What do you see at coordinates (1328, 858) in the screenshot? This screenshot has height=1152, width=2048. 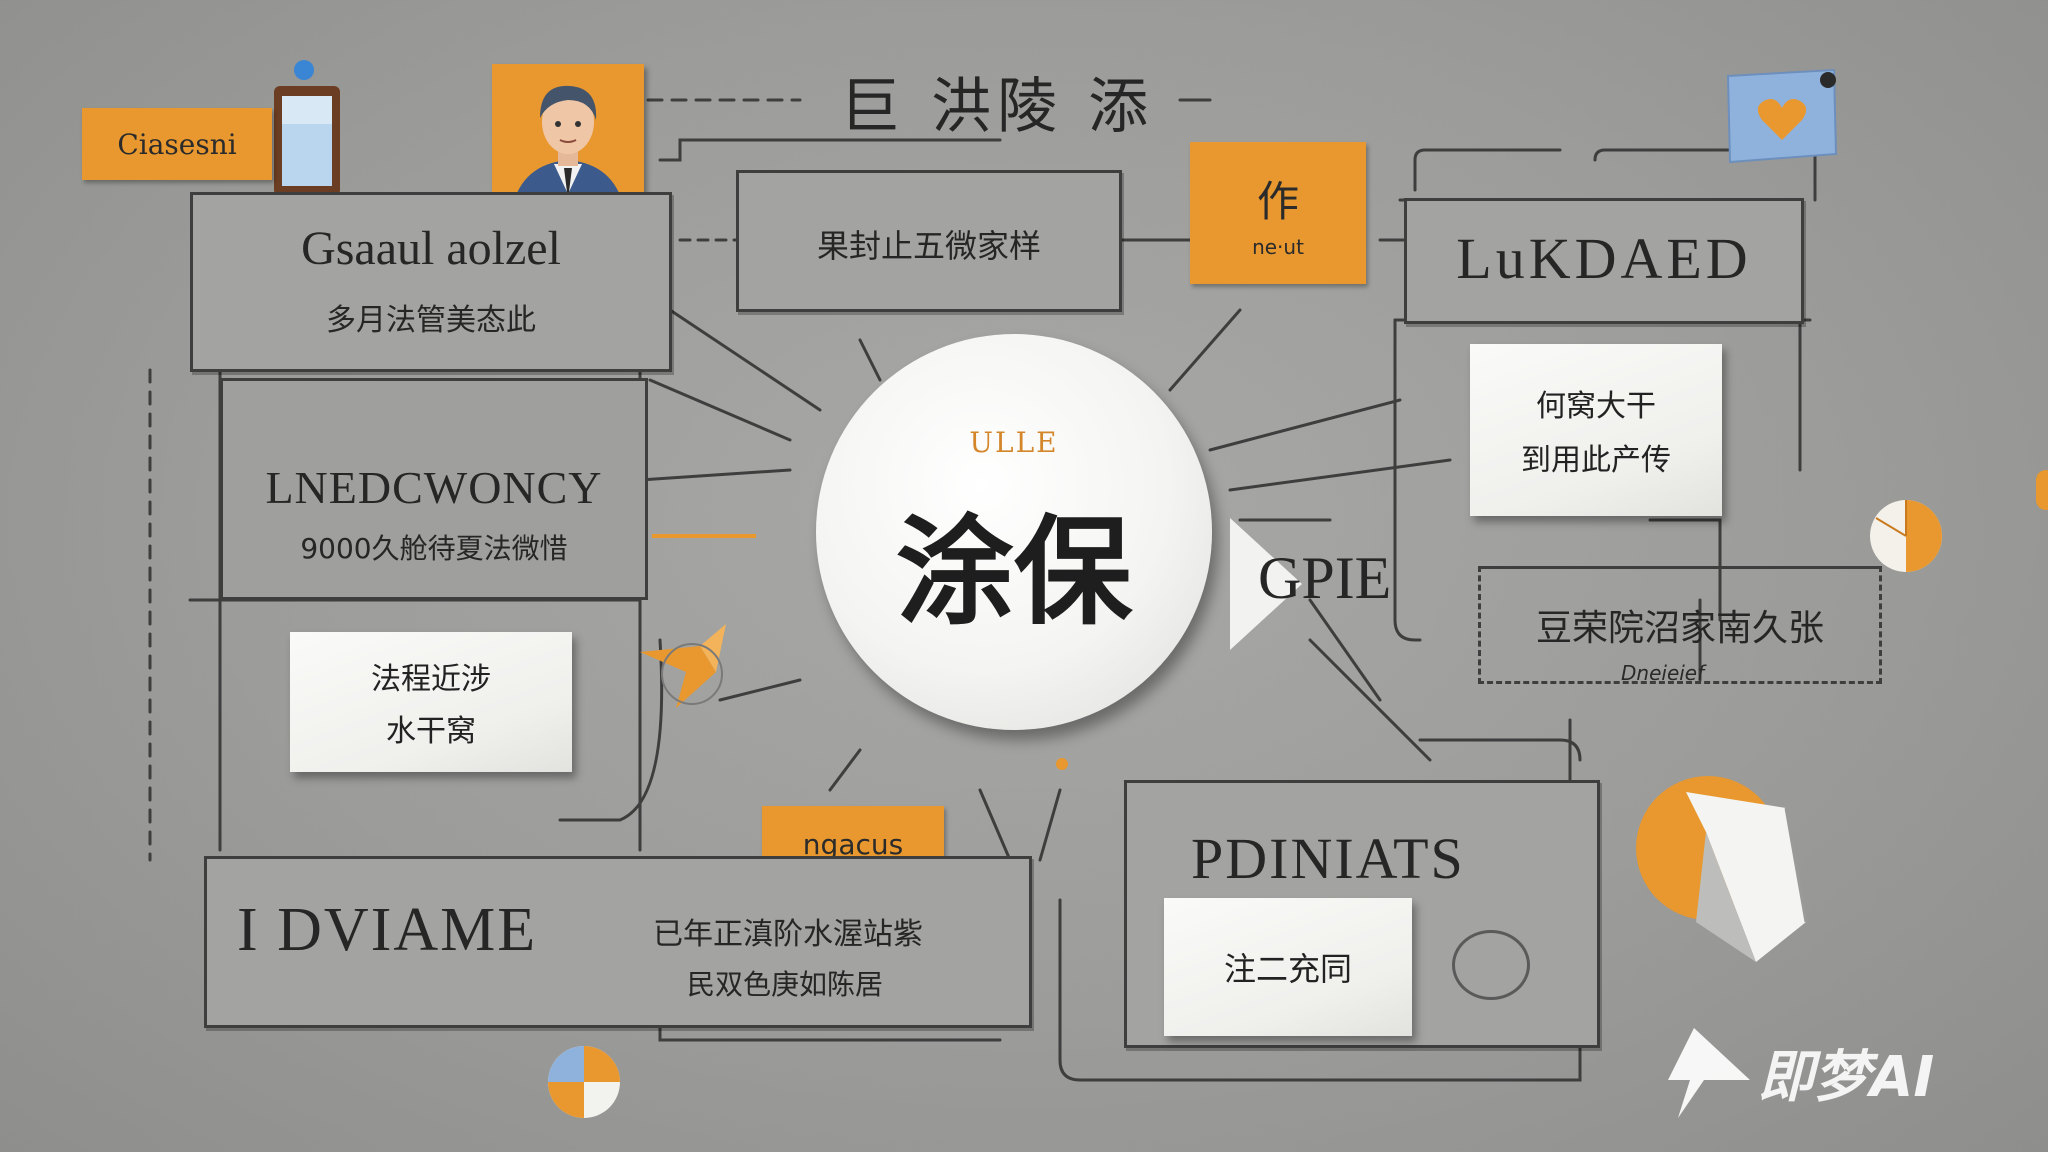 I see `panel-bottom-right-title: PDINIATS` at bounding box center [1328, 858].